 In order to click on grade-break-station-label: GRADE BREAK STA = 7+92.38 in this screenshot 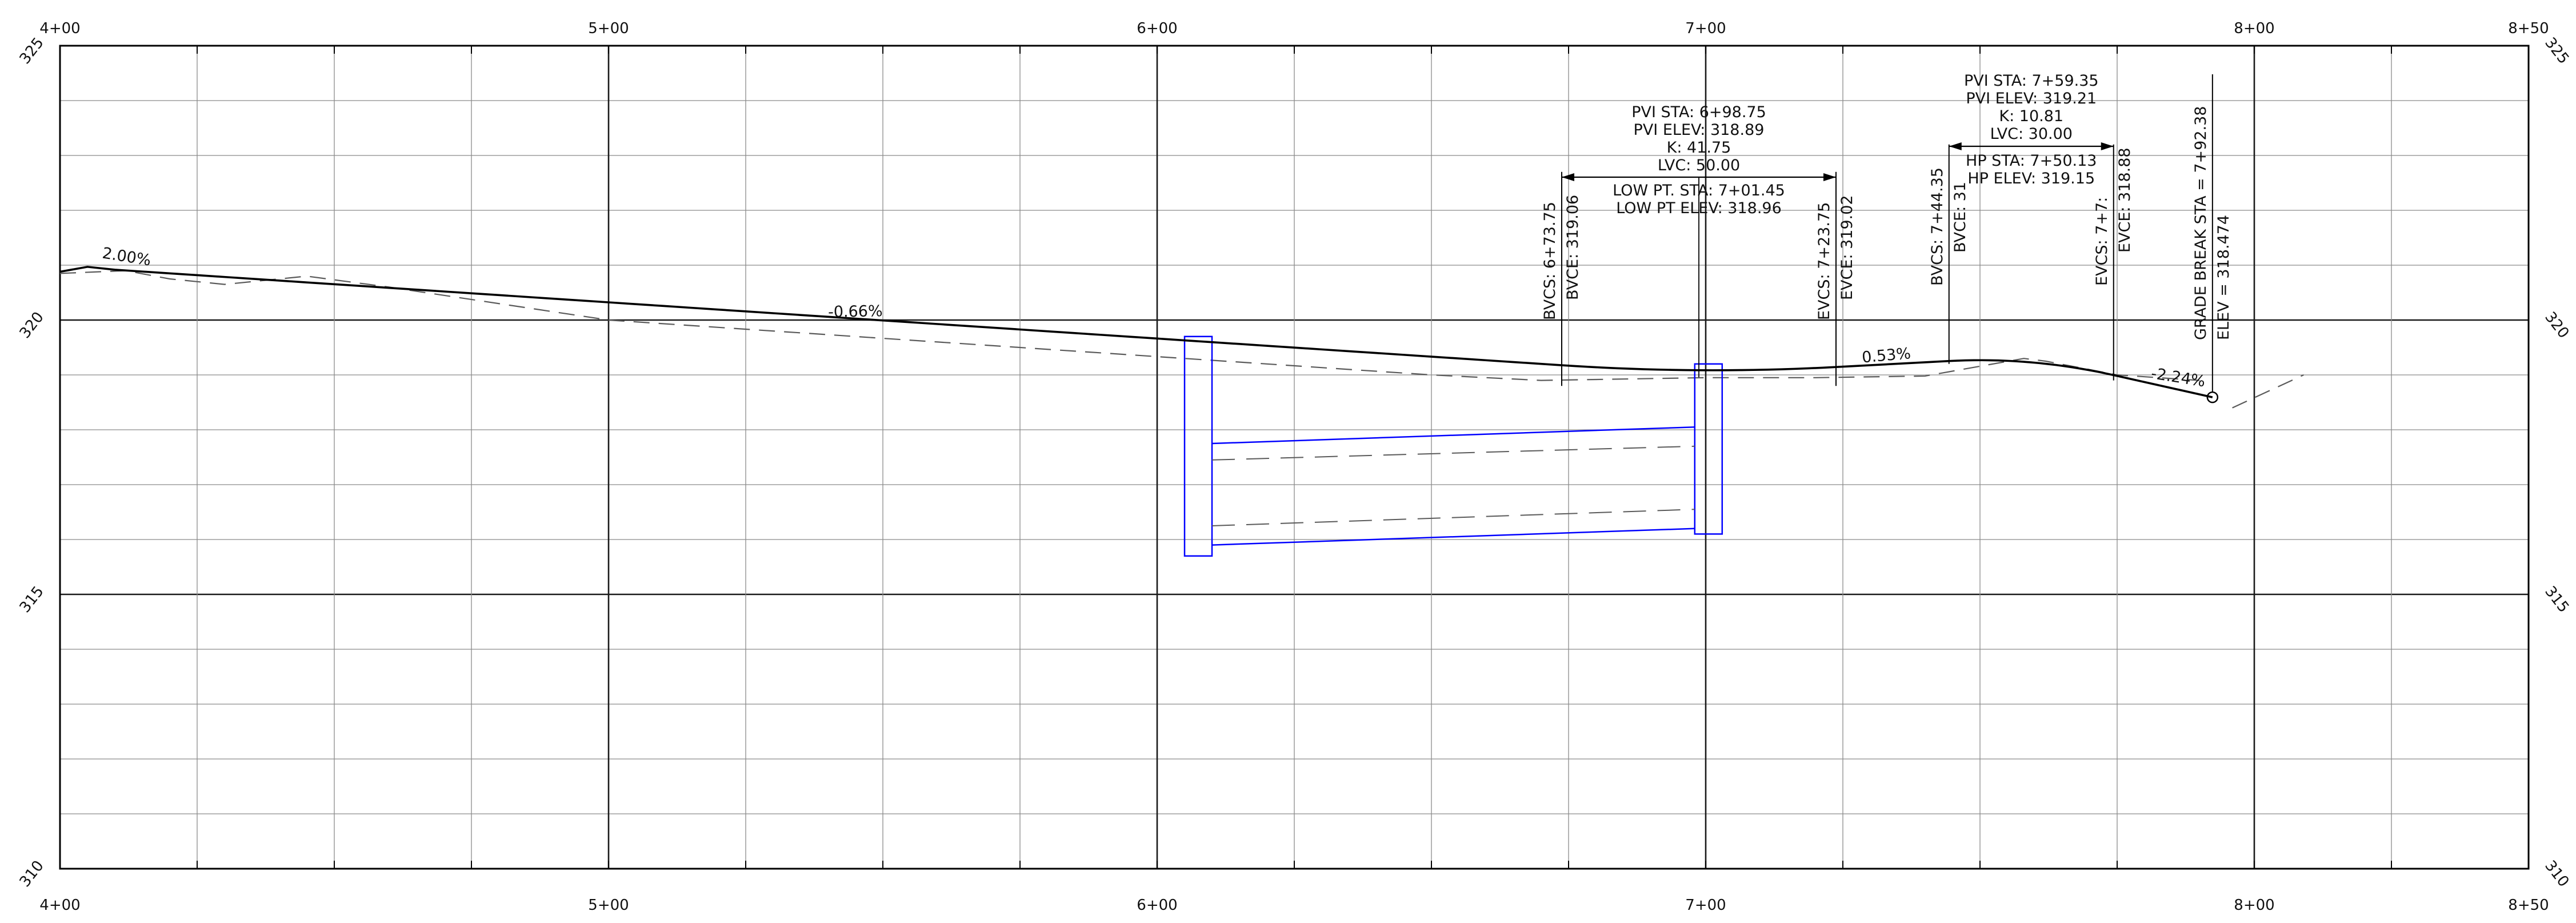, I will do `click(2201, 223)`.